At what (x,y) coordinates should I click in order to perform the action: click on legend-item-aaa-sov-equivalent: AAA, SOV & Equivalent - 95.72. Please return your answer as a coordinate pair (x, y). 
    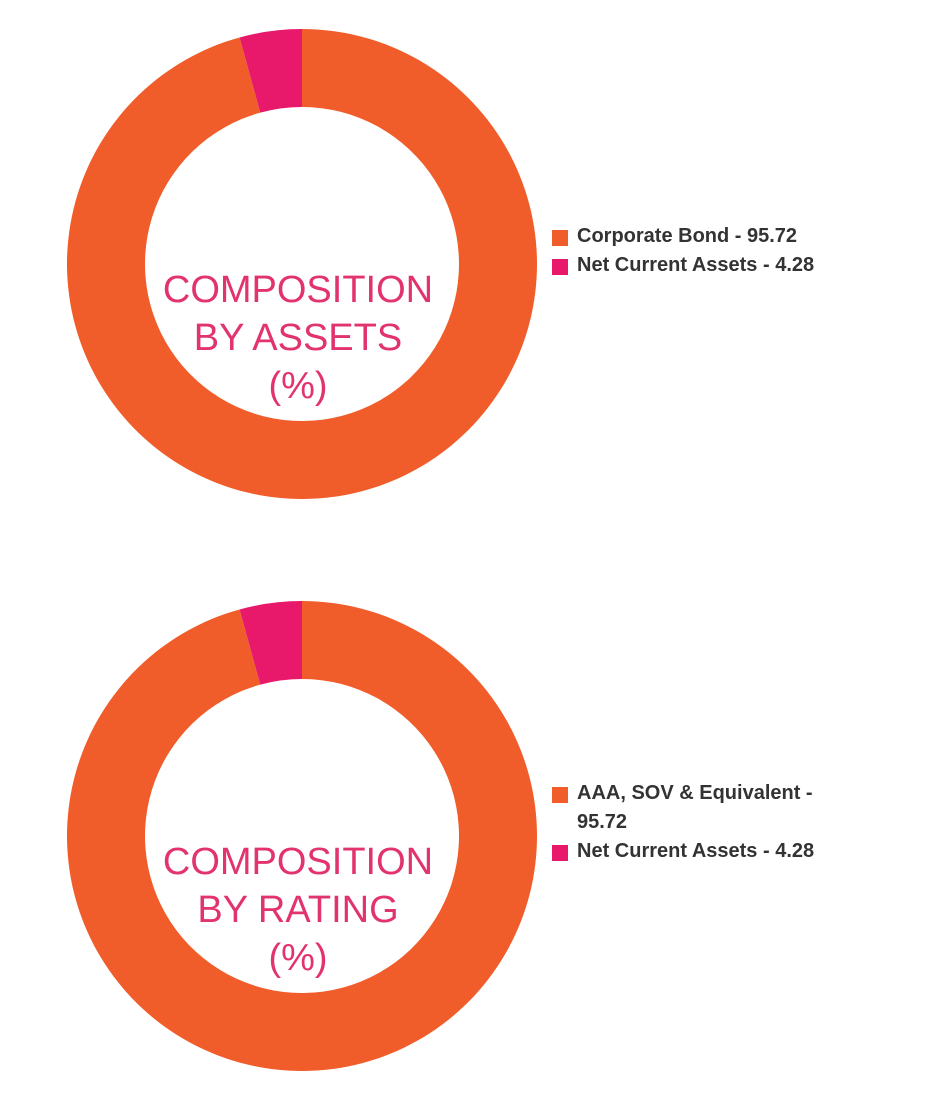
    Looking at the image, I should click on (712, 808).